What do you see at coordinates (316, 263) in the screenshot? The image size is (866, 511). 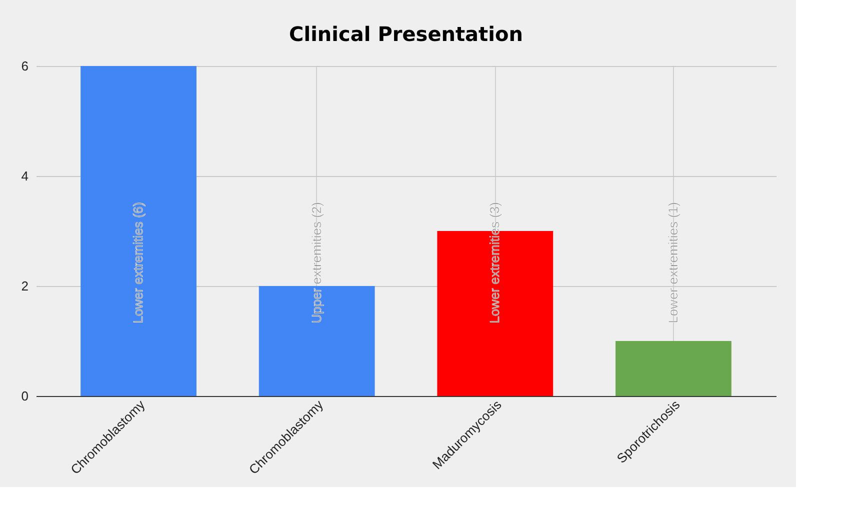 I see `data-label: Upper extremities (2)` at bounding box center [316, 263].